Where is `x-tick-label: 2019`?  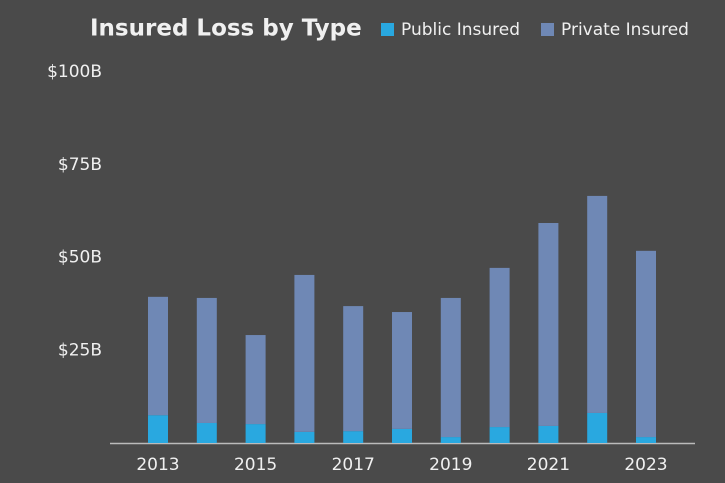
x-tick-label: 2019 is located at coordinates (450, 465).